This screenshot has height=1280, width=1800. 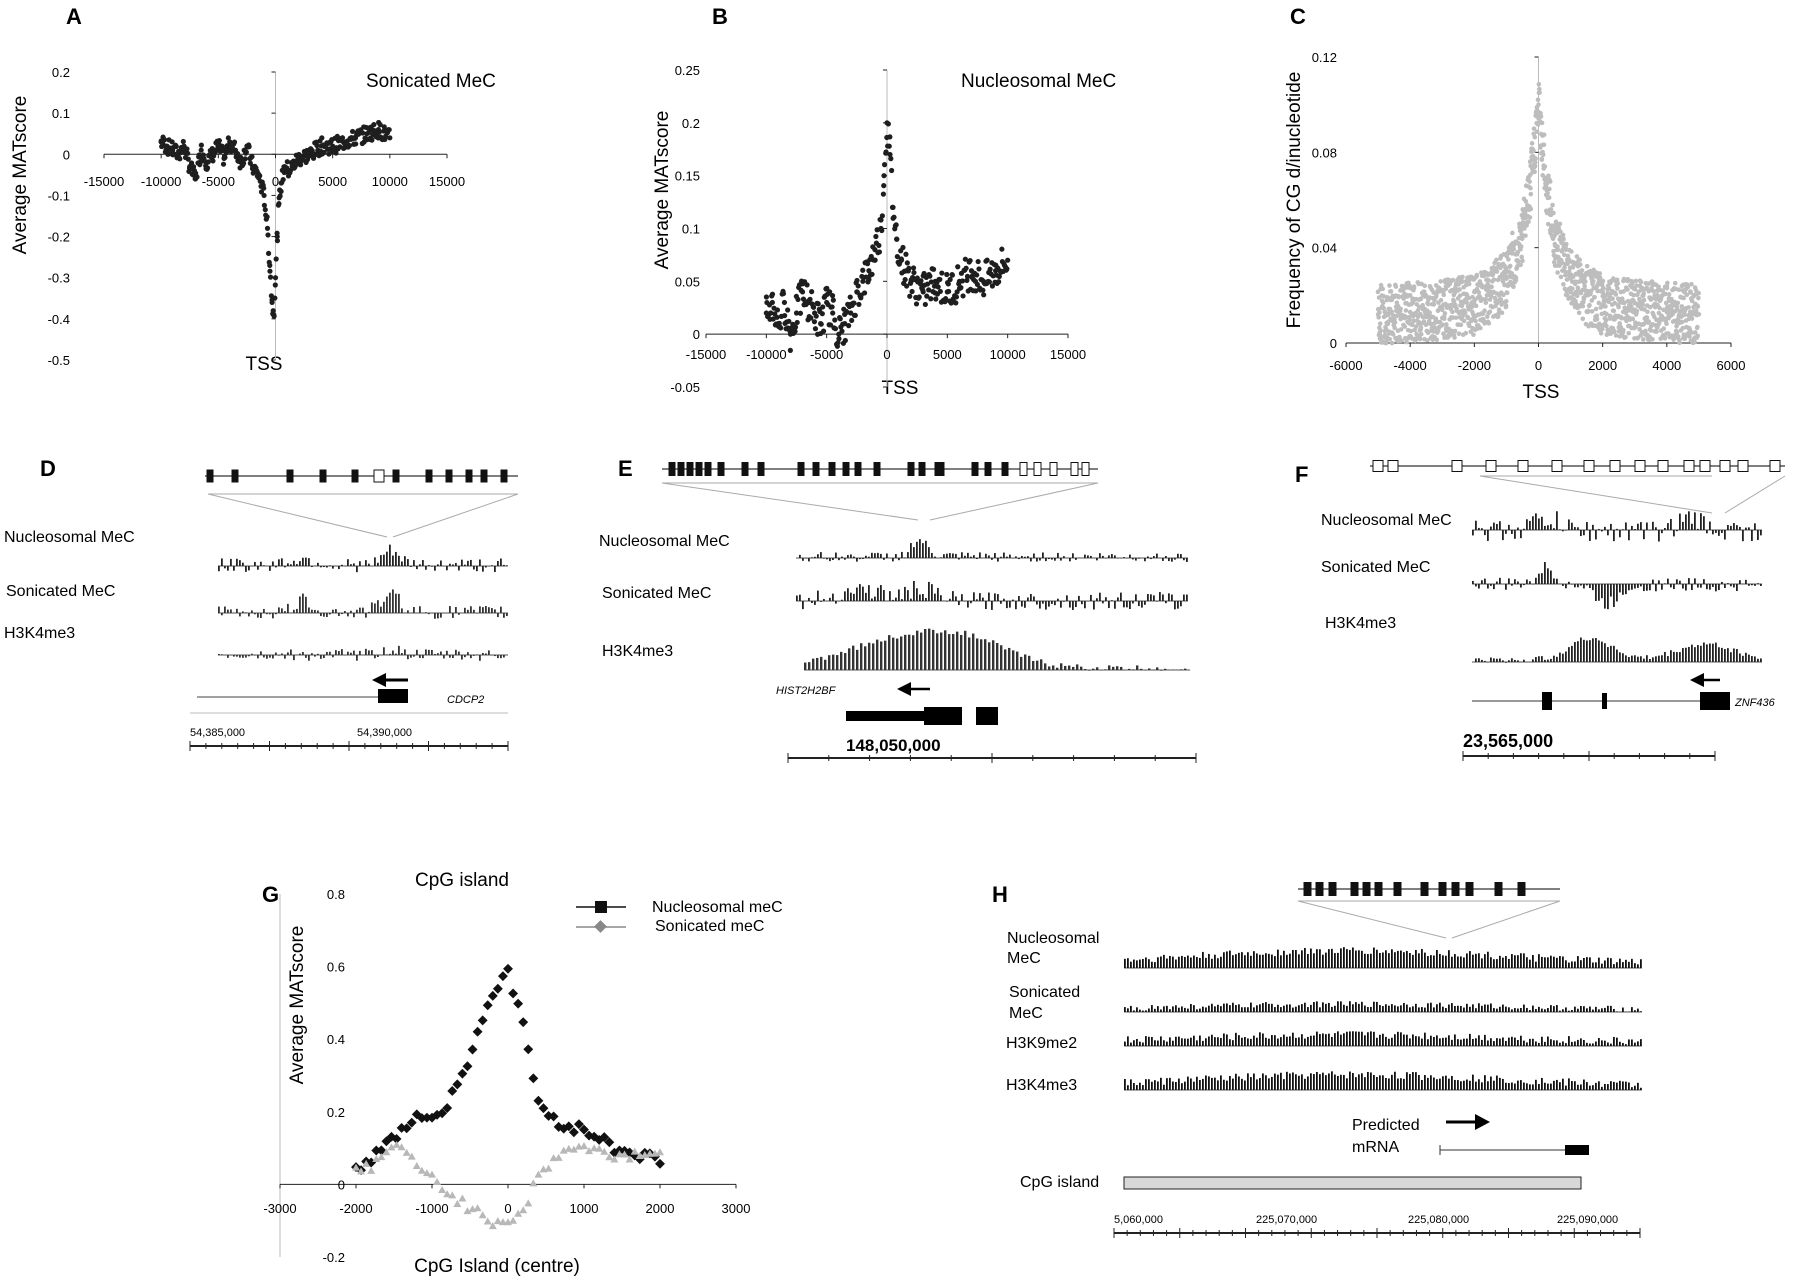 I want to click on panel-g-ylabel: Average MATscore, so click(x=297, y=1005).